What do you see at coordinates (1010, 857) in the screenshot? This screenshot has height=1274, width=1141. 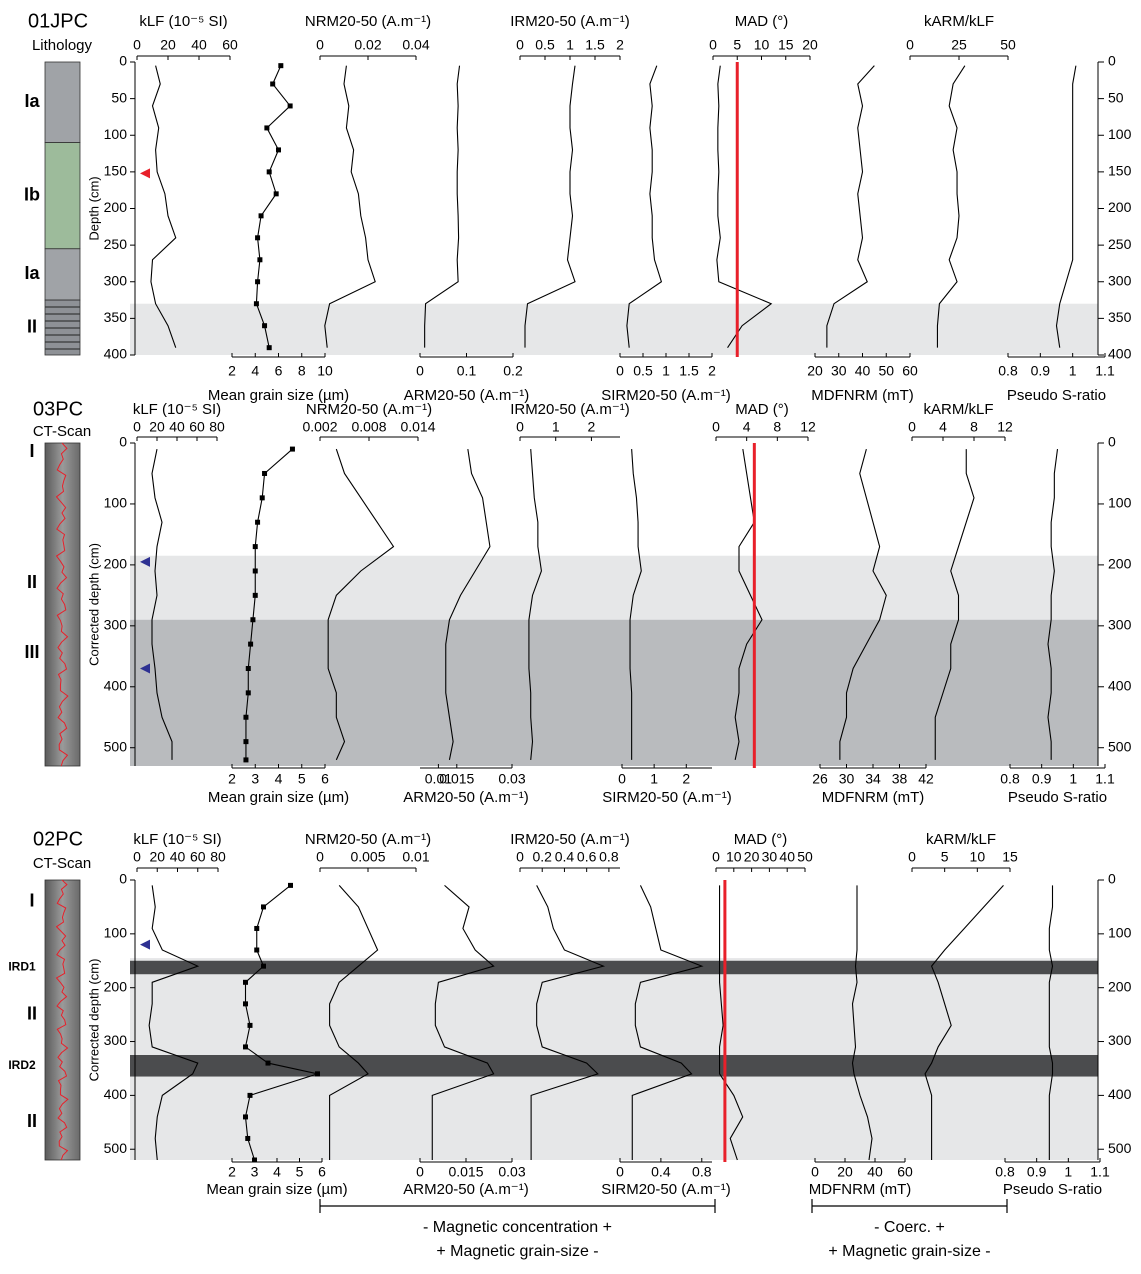 I see `x-tick-label: 15` at bounding box center [1010, 857].